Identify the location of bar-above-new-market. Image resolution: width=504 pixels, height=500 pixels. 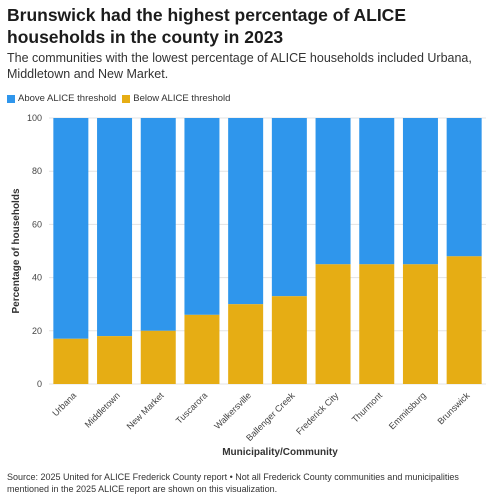
(158, 224).